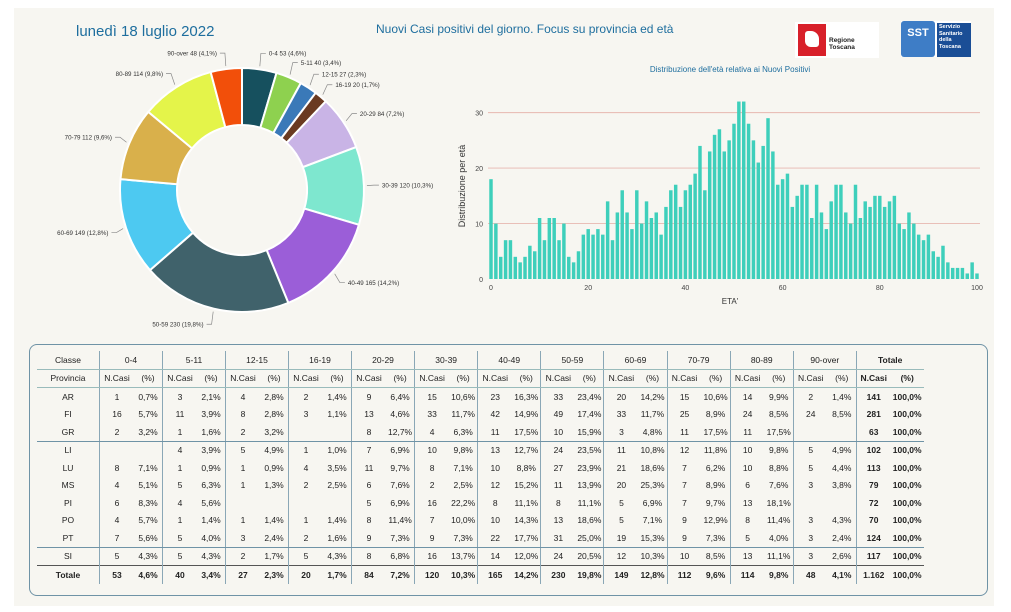 The image size is (1011, 612). What do you see at coordinates (462, 186) in the screenshot?
I see `y-axis-label: Distribuzione per età` at bounding box center [462, 186].